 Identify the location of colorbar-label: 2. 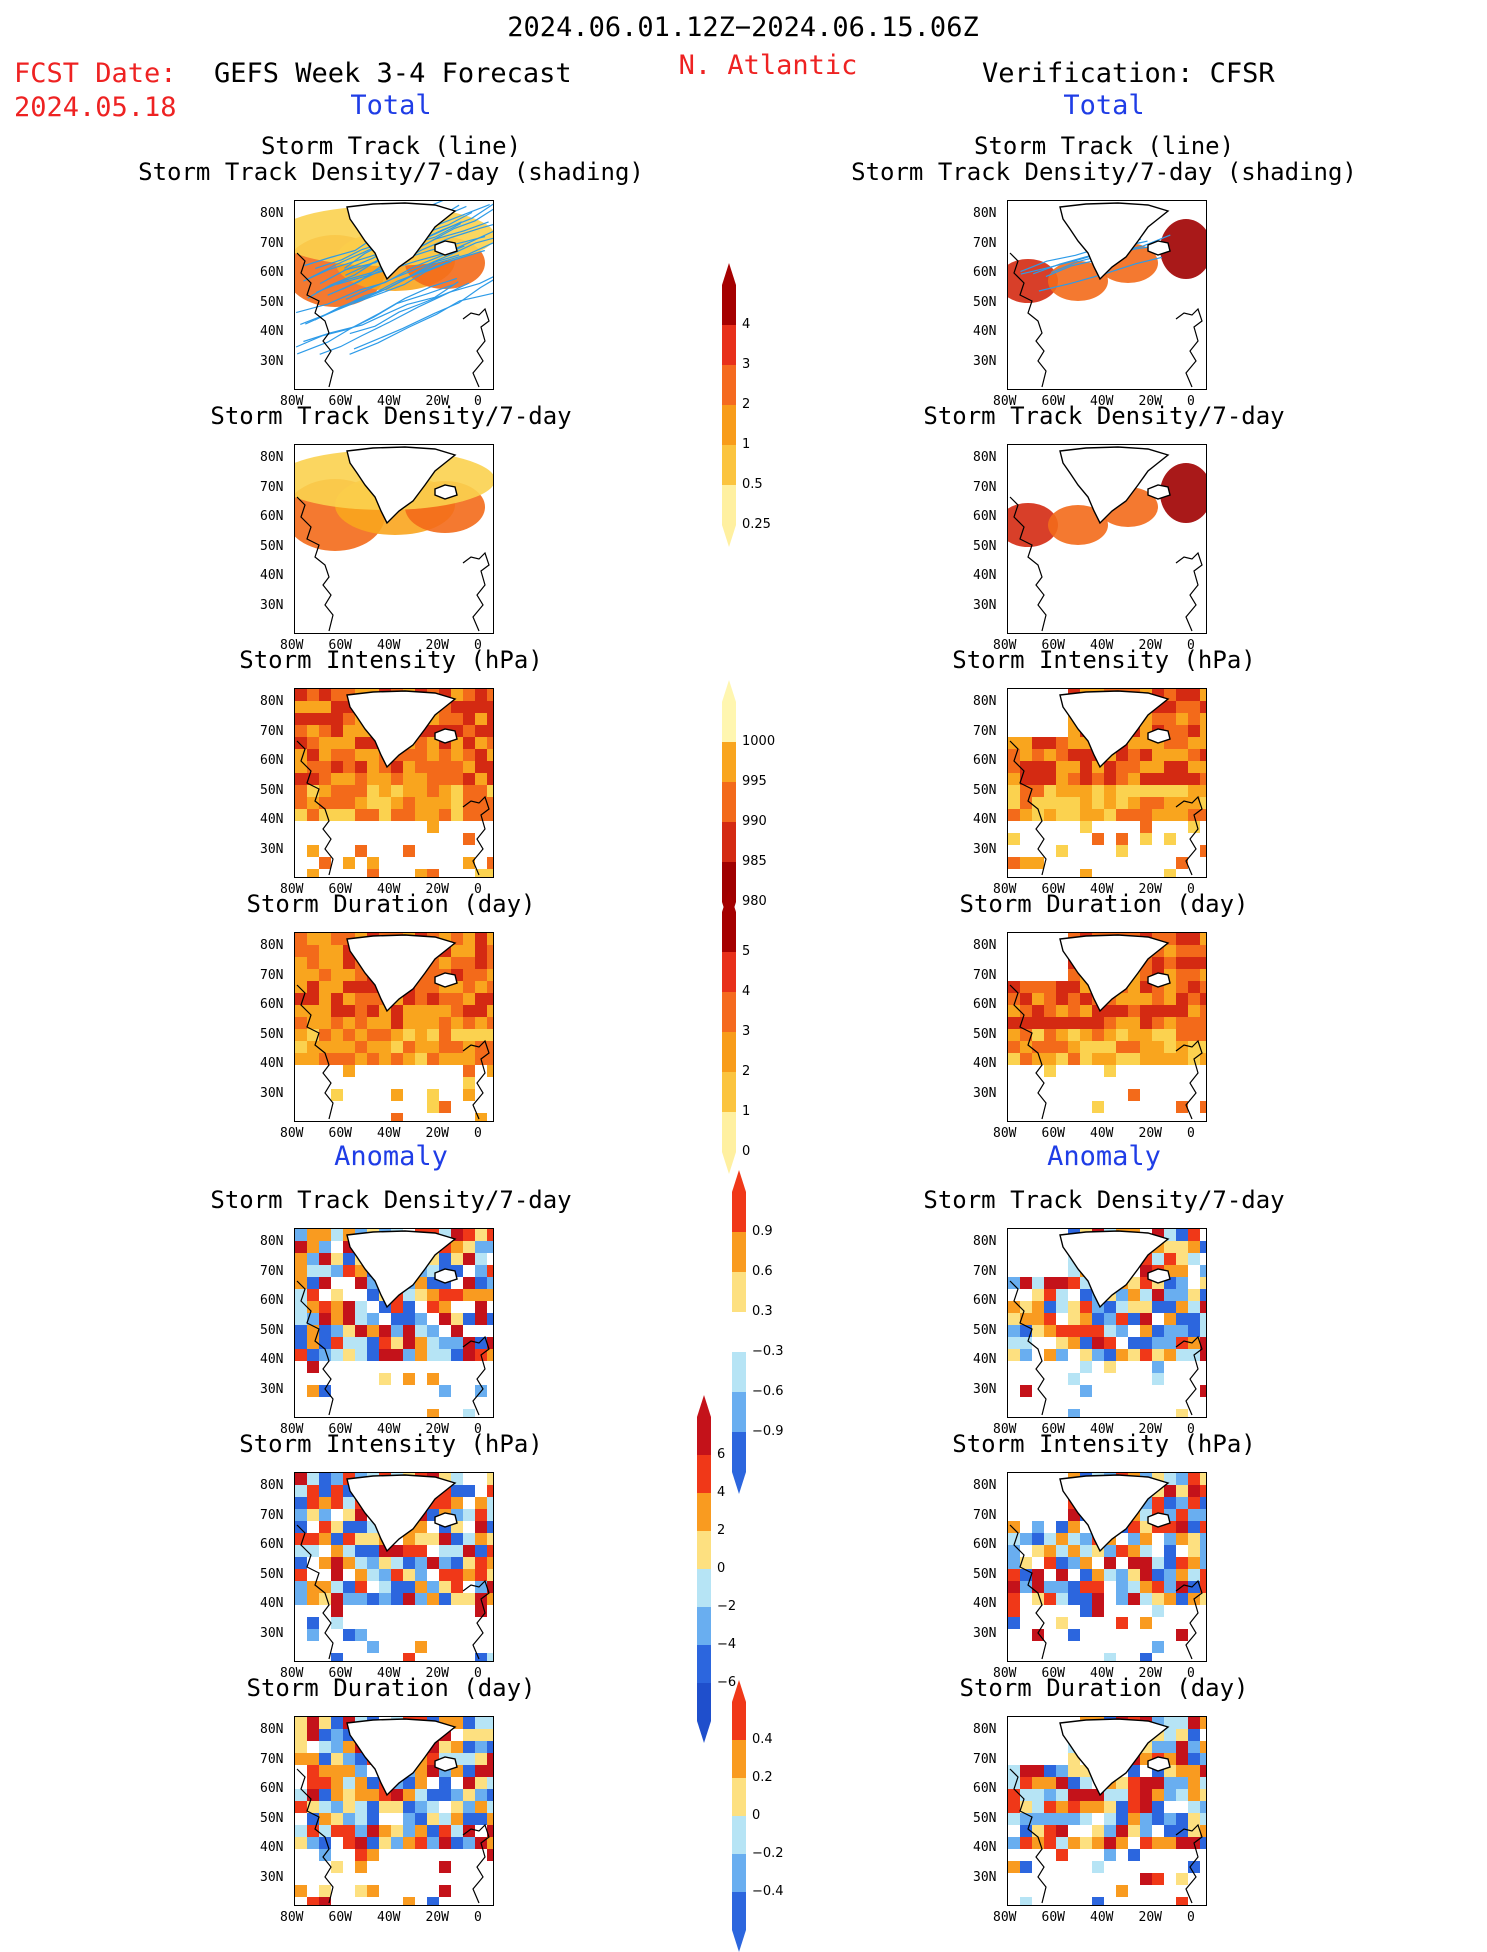
(721, 1530).